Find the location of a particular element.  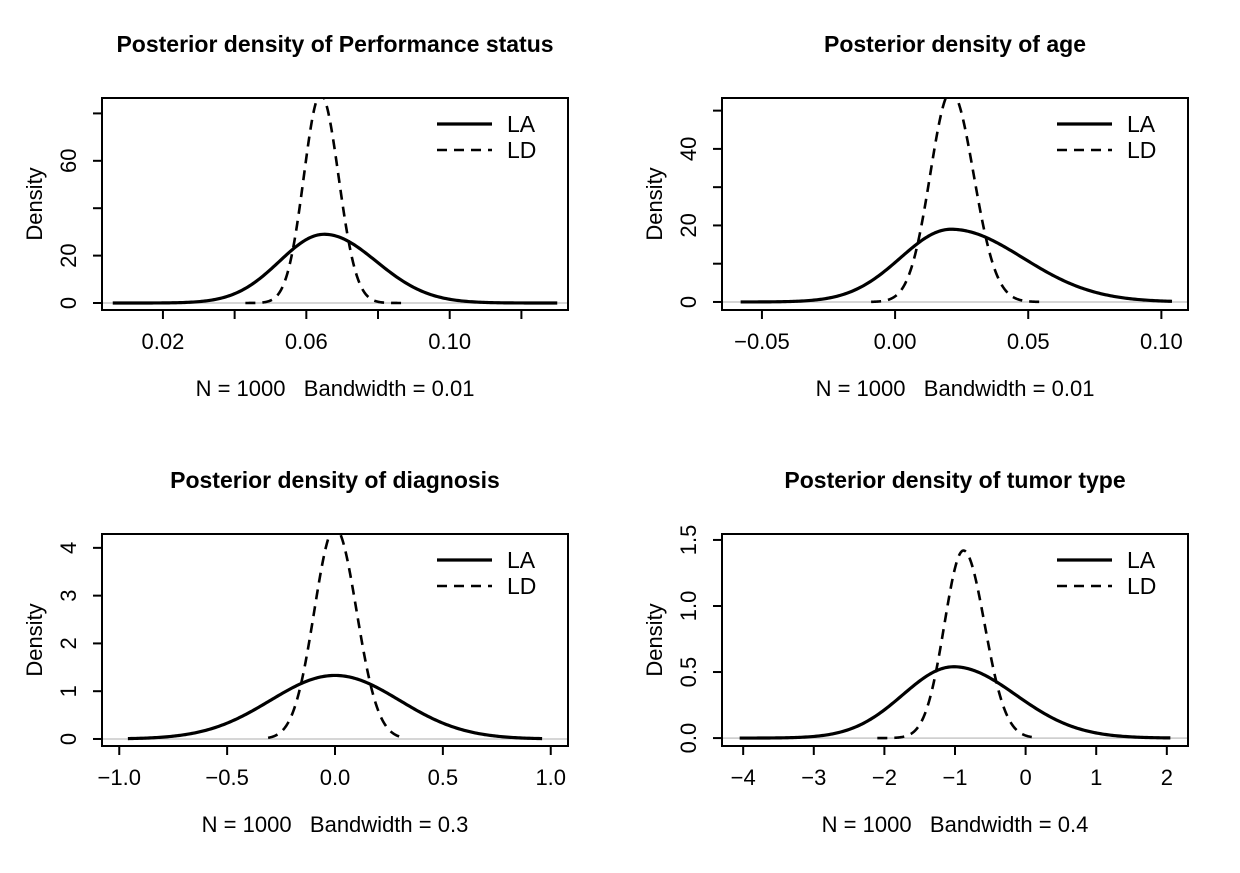

x-tick-label: −2 is located at coordinates (884, 777).